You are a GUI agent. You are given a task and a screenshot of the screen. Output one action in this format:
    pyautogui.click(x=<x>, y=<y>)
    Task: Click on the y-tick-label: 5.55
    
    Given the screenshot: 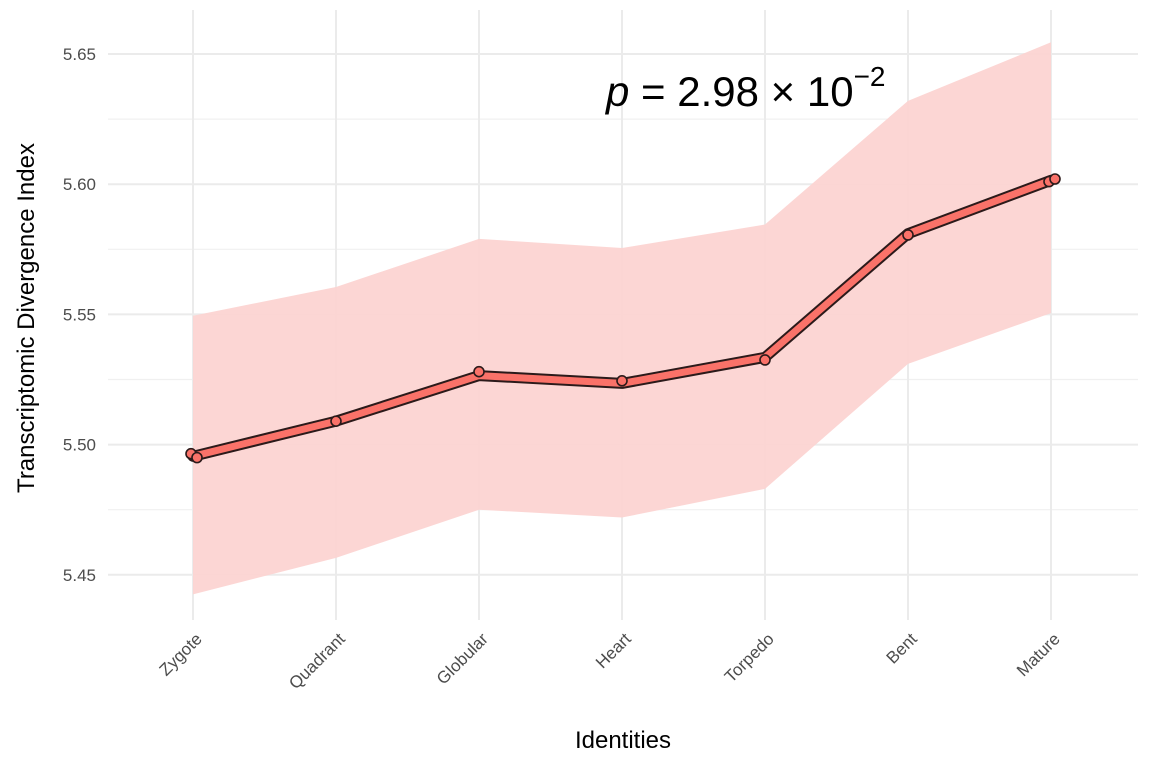 What is the action you would take?
    pyautogui.click(x=79, y=314)
    